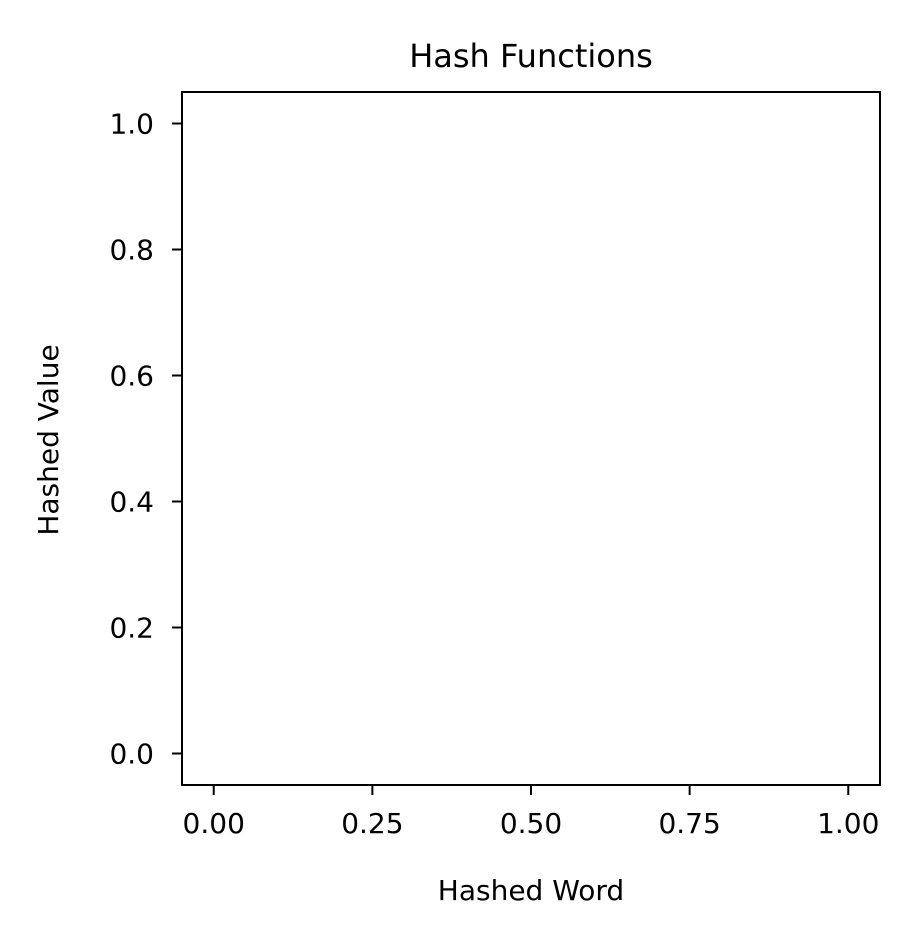  Describe the element at coordinates (531, 56) in the screenshot. I see `chart-title: Hash Functions` at that location.